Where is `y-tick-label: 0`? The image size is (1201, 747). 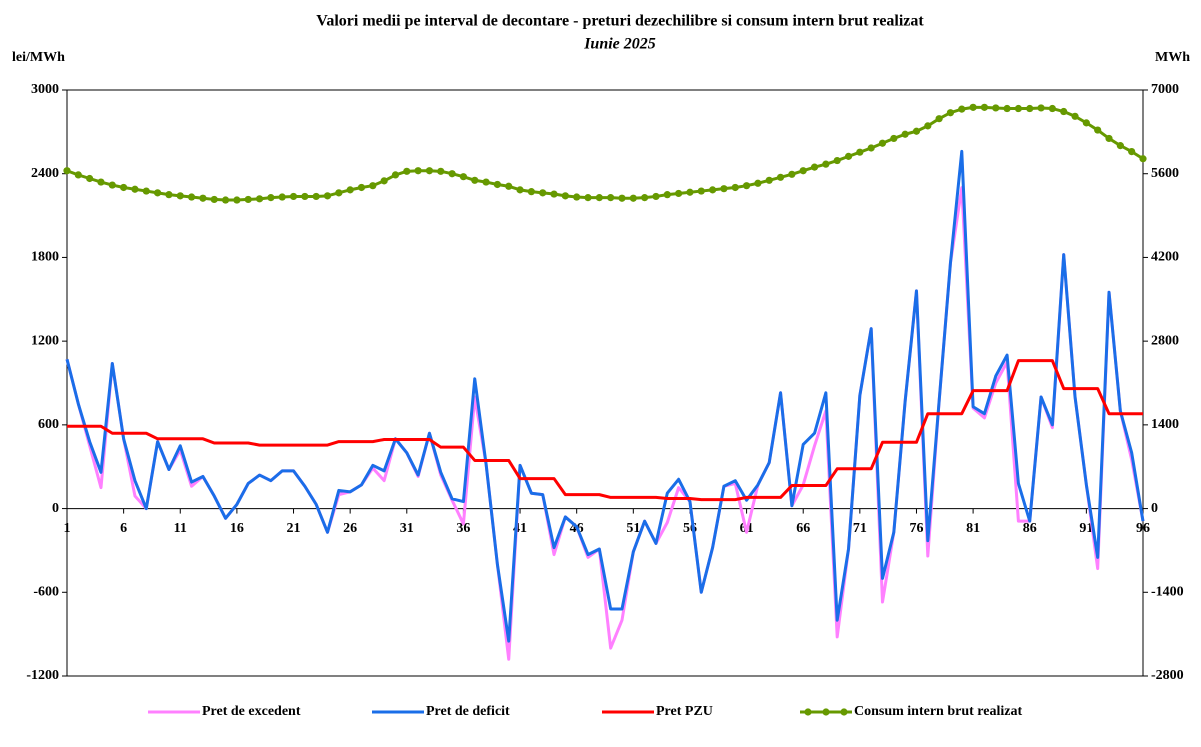 y-tick-label: 0 is located at coordinates (55, 508).